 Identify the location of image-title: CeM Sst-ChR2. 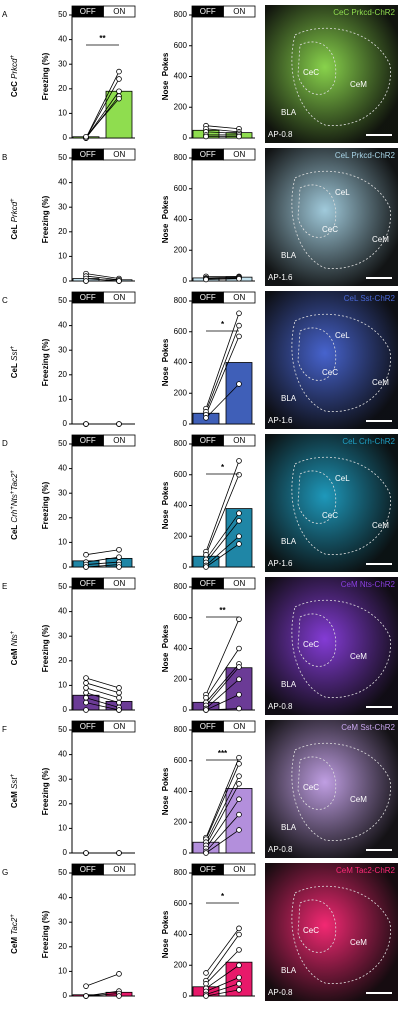
(368, 727).